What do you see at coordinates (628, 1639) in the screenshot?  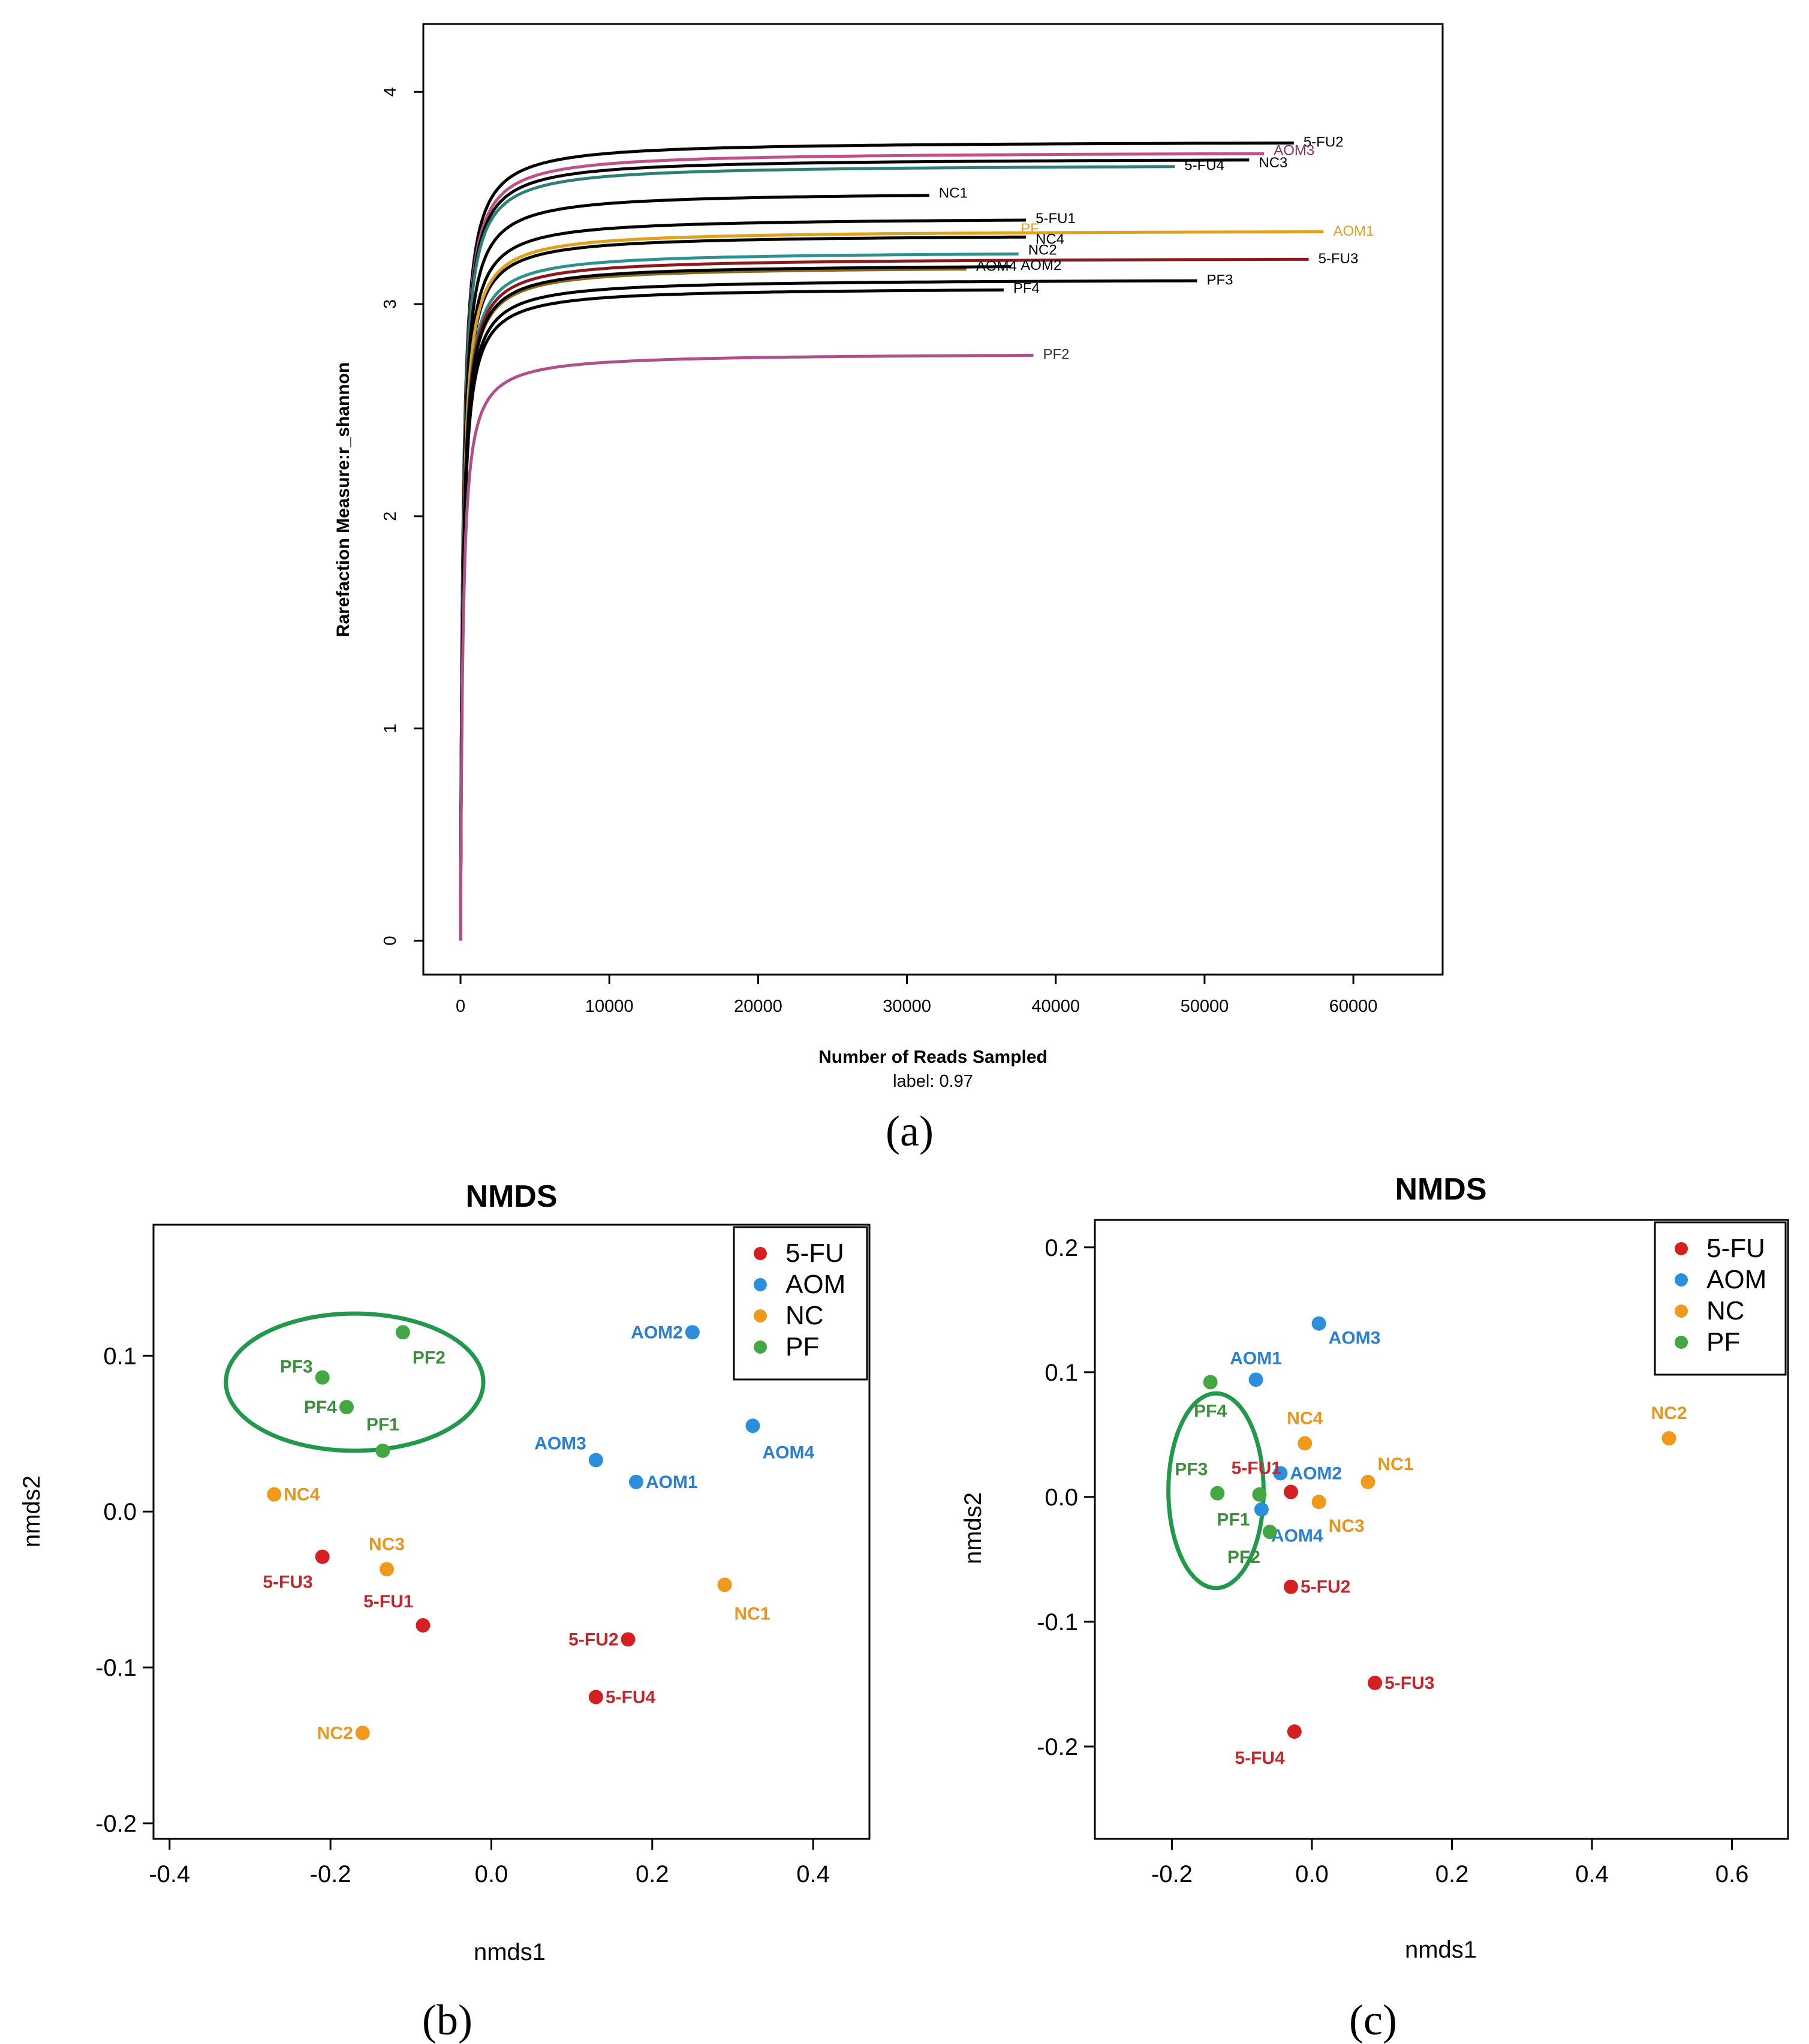 I see `b-point-5-fu2` at bounding box center [628, 1639].